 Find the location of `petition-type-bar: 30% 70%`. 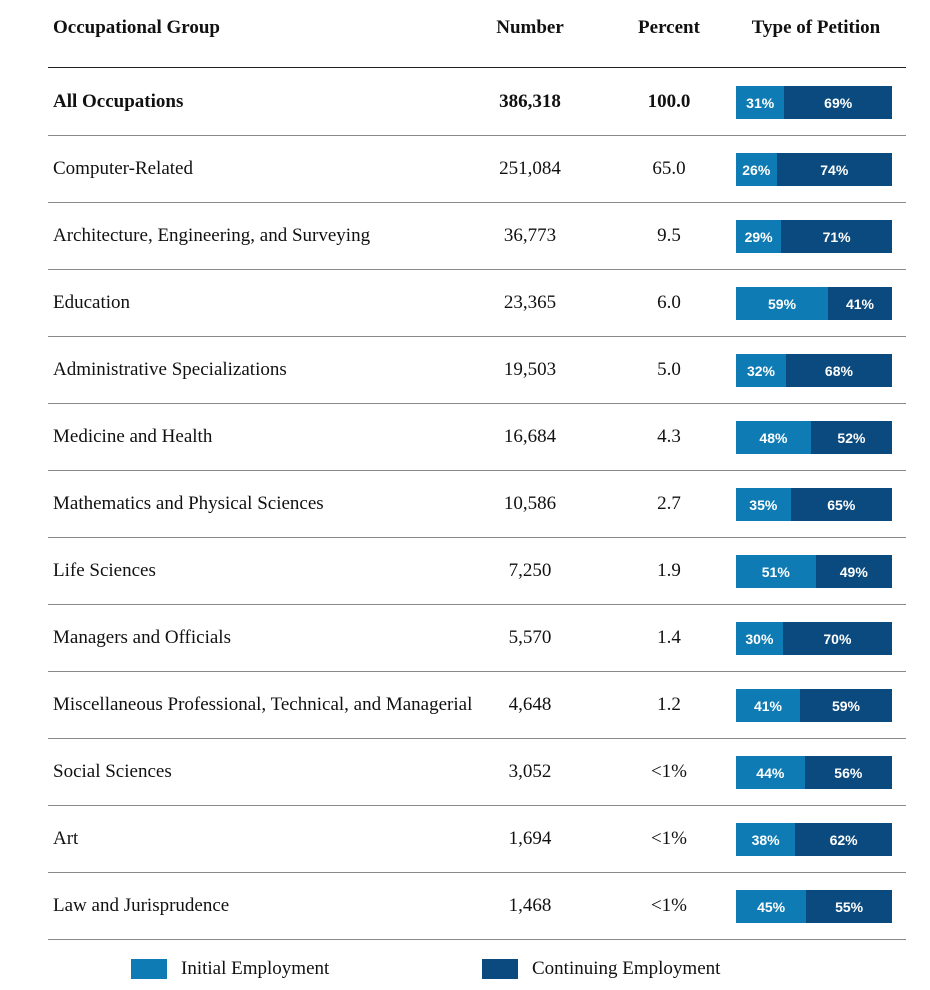

petition-type-bar: 30% 70% is located at coordinates (814, 638).